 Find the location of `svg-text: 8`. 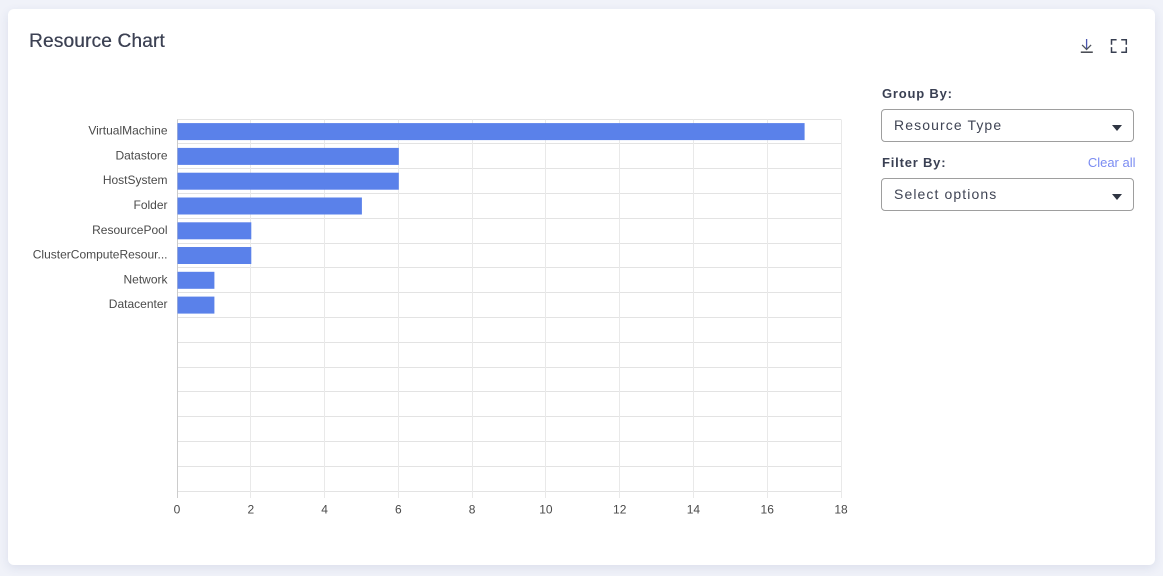

svg-text: 8 is located at coordinates (472, 510).